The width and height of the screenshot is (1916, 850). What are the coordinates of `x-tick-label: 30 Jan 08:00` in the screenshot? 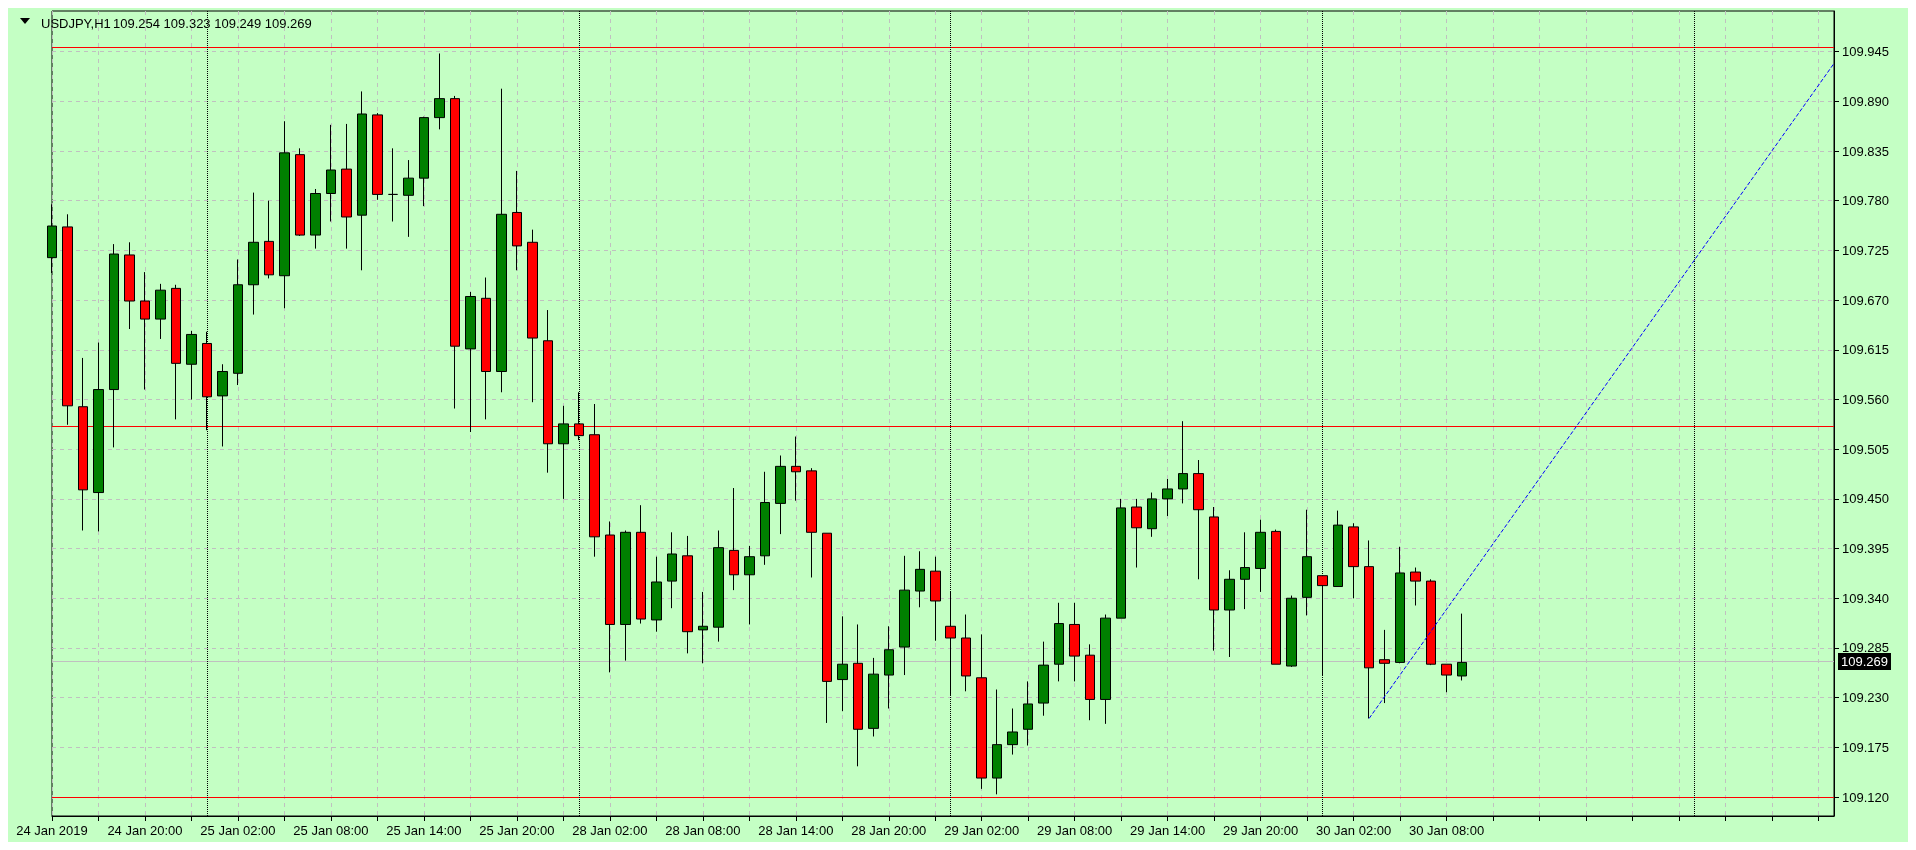 It's located at (1447, 830).